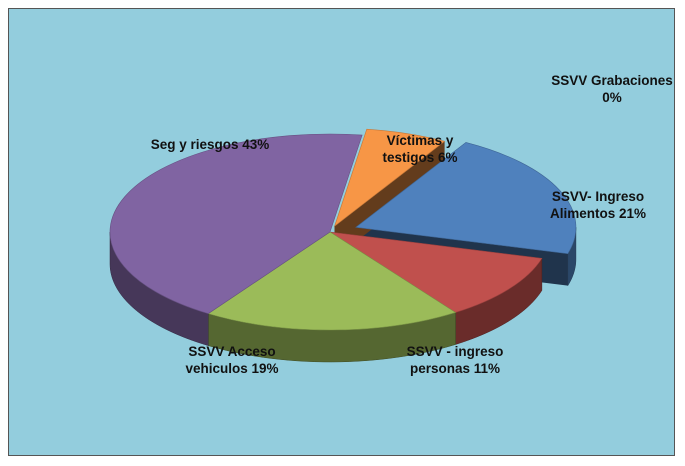 The width and height of the screenshot is (685, 466). Describe the element at coordinates (633, 213) in the screenshot. I see `slice-value: 21%` at that location.